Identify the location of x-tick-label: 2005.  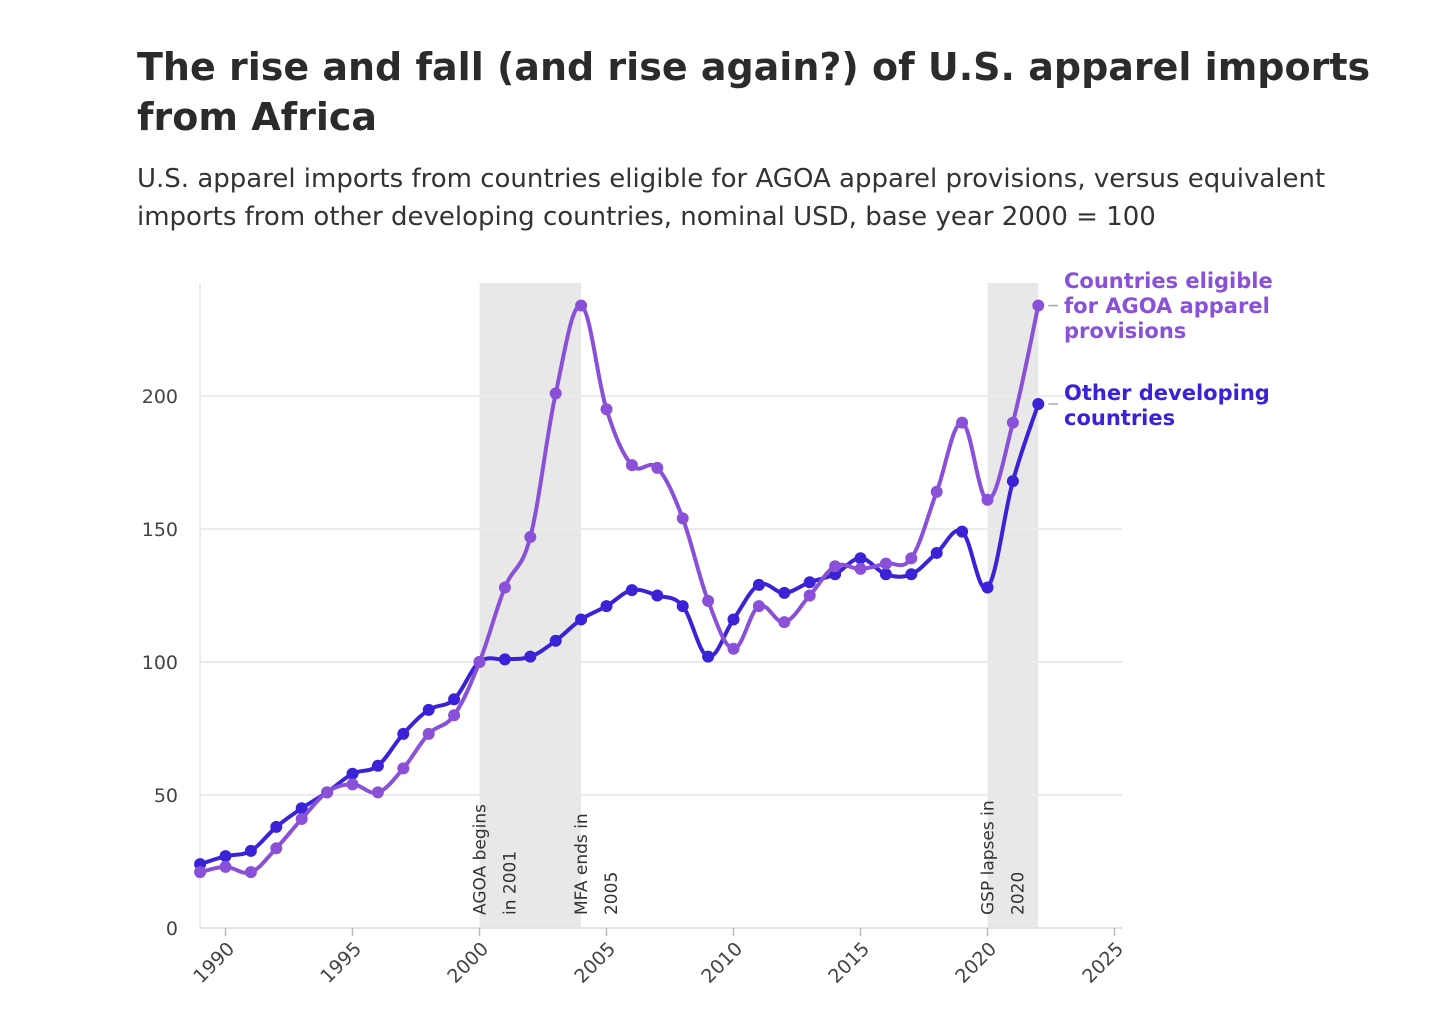
(595, 963).